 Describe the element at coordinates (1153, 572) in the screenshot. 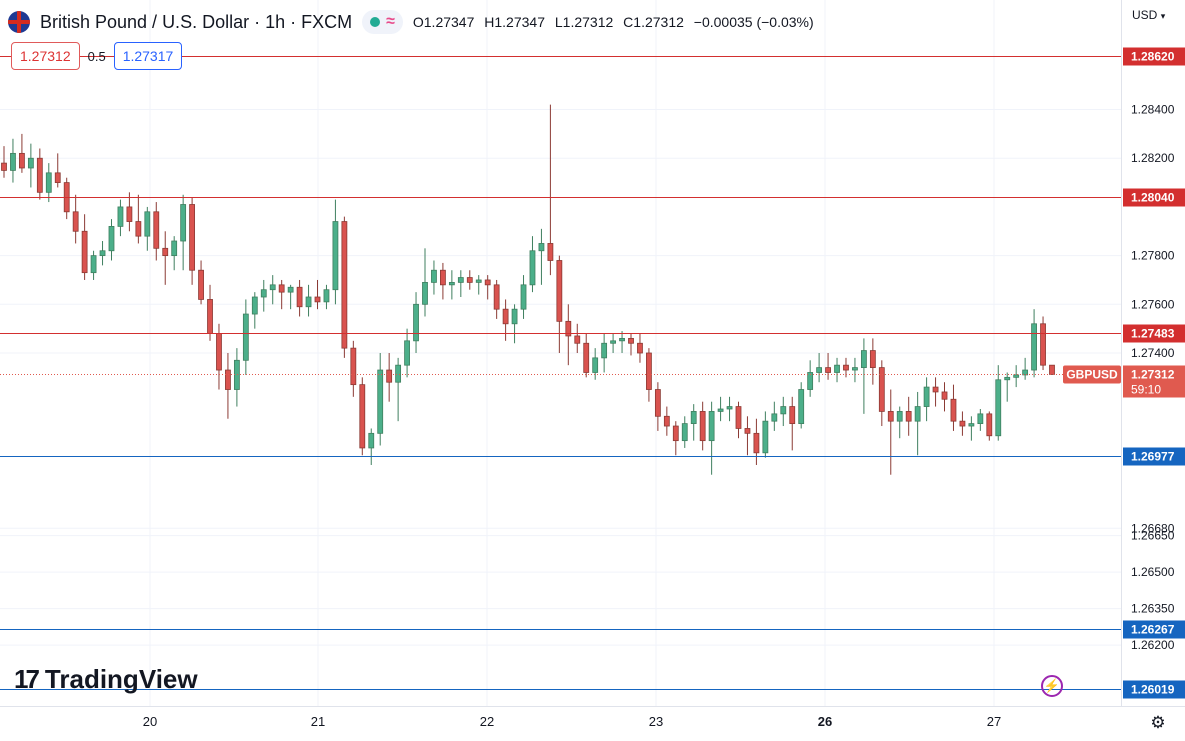

I see `price-tick-label: 1.26500` at that location.